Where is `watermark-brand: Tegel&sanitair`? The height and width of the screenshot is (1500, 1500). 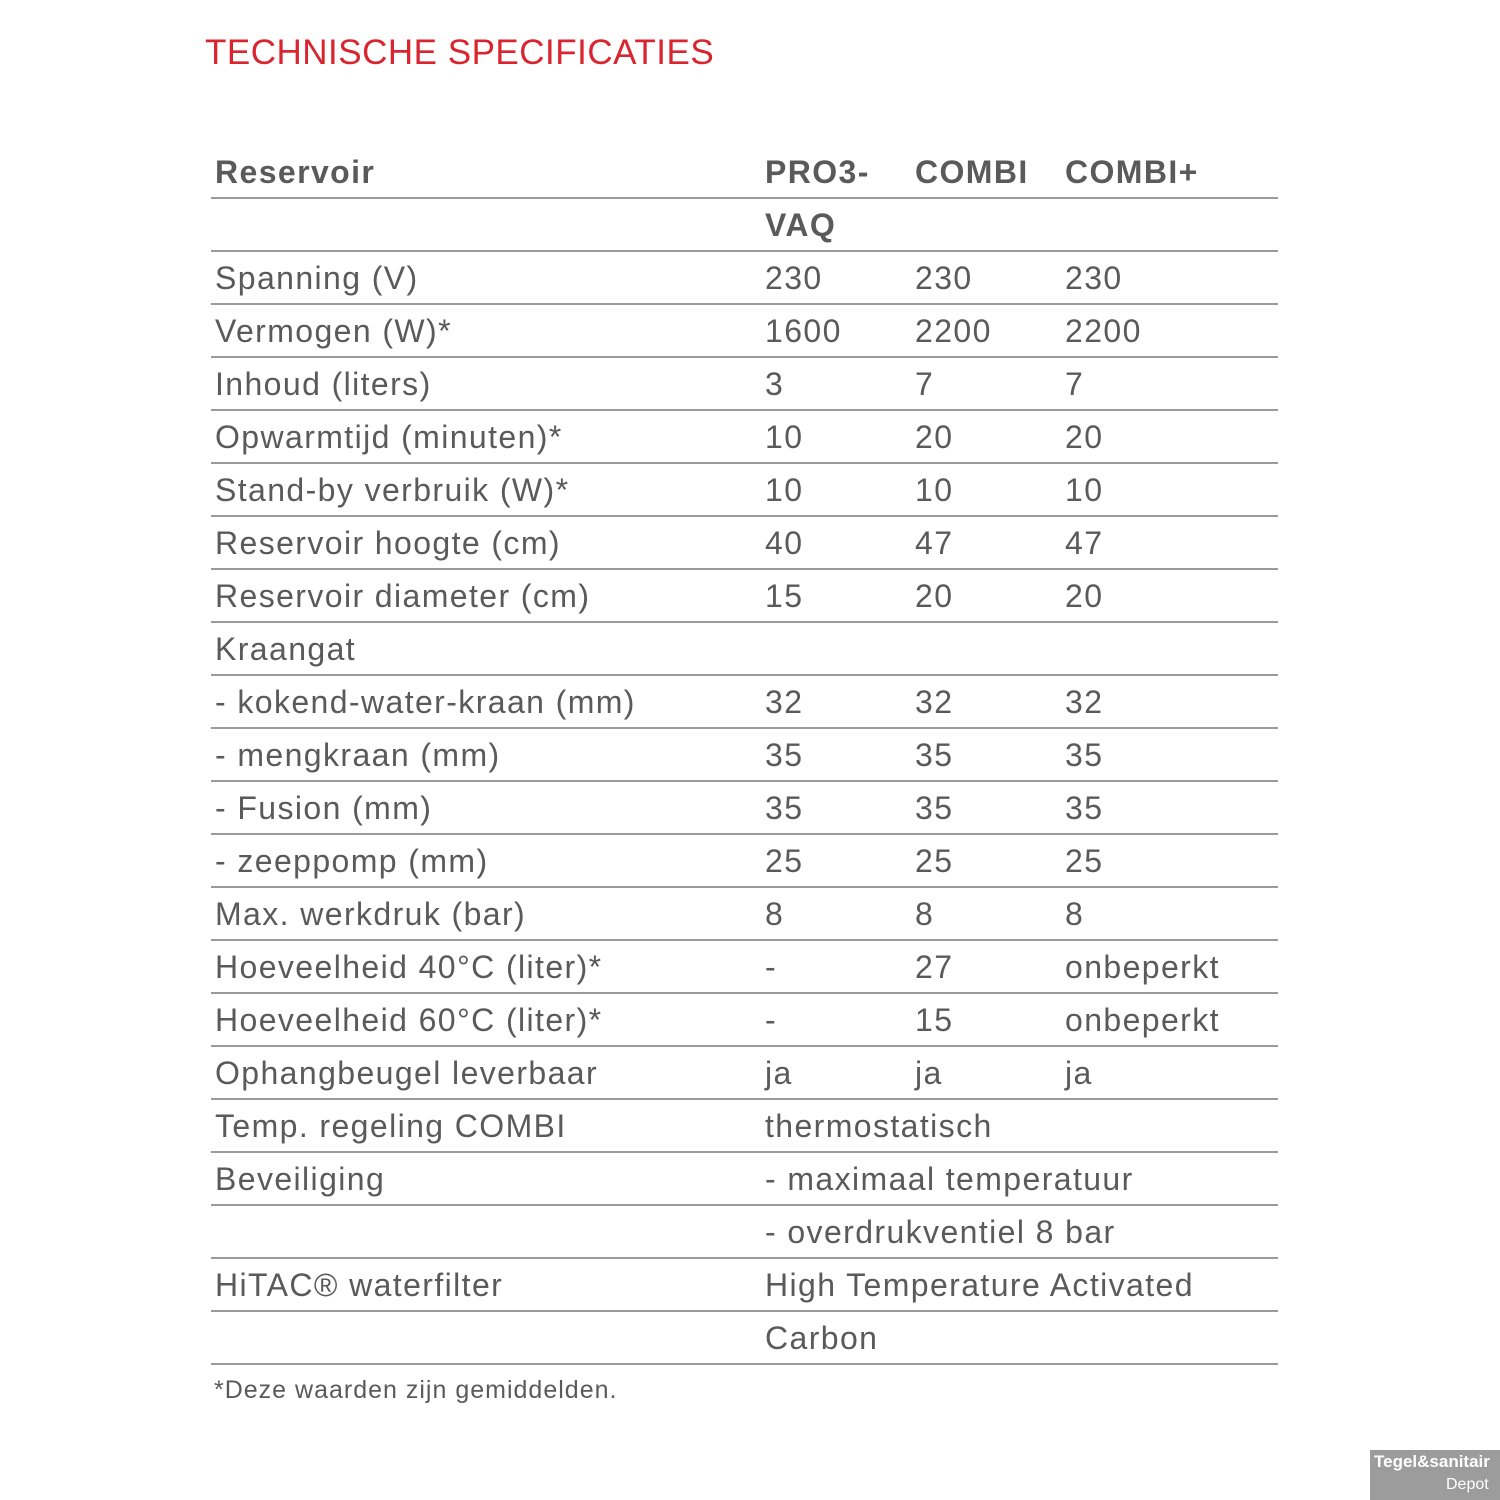 watermark-brand: Tegel&sanitair is located at coordinates (1432, 1461).